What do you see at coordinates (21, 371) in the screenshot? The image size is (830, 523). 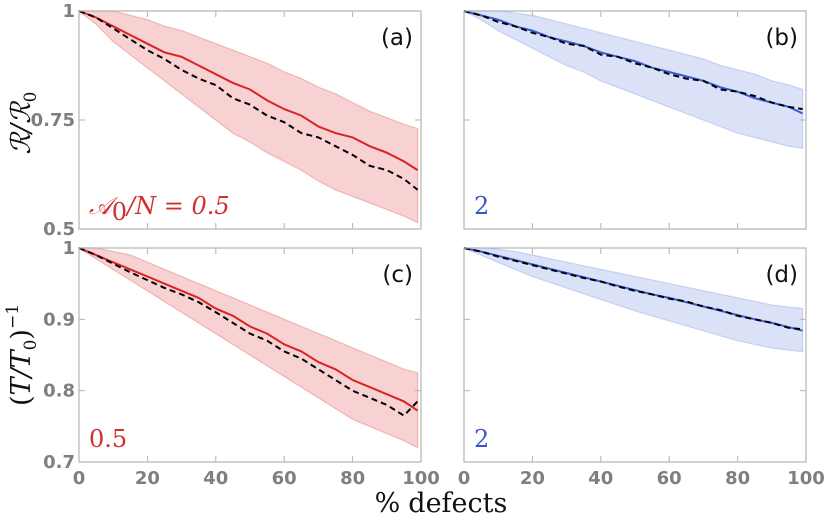 I see `y-axis-title-bottom-main: T/T` at bounding box center [21, 371].